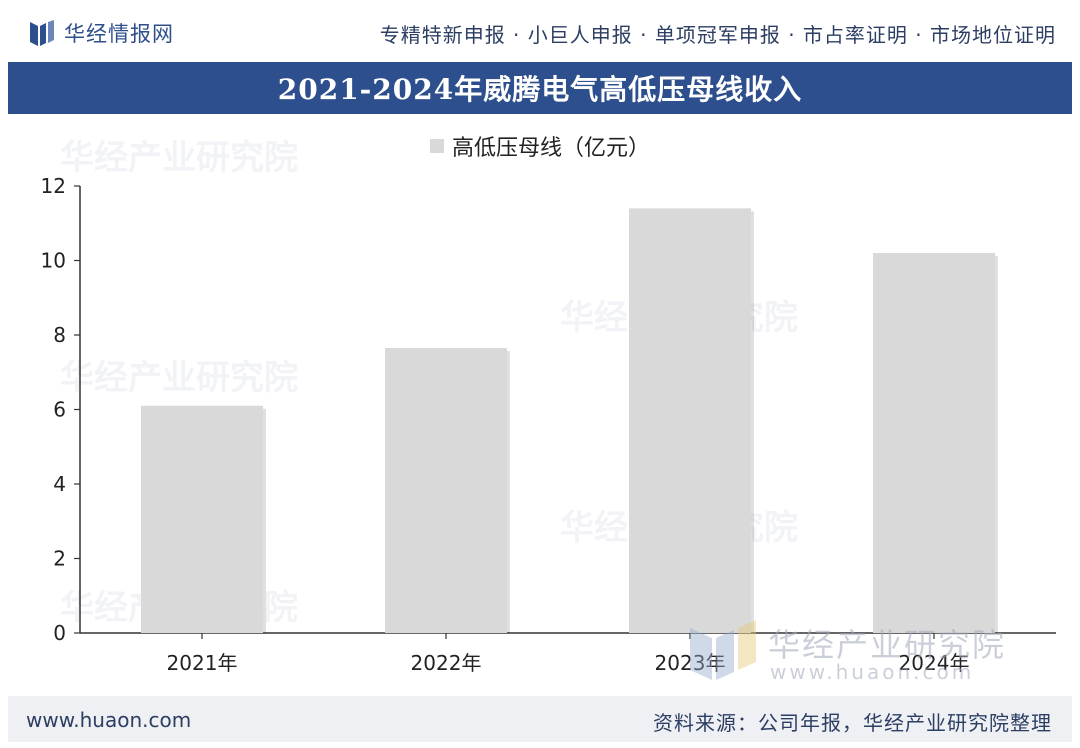  I want to click on footer-site: www.huaon.com, so click(109, 720).